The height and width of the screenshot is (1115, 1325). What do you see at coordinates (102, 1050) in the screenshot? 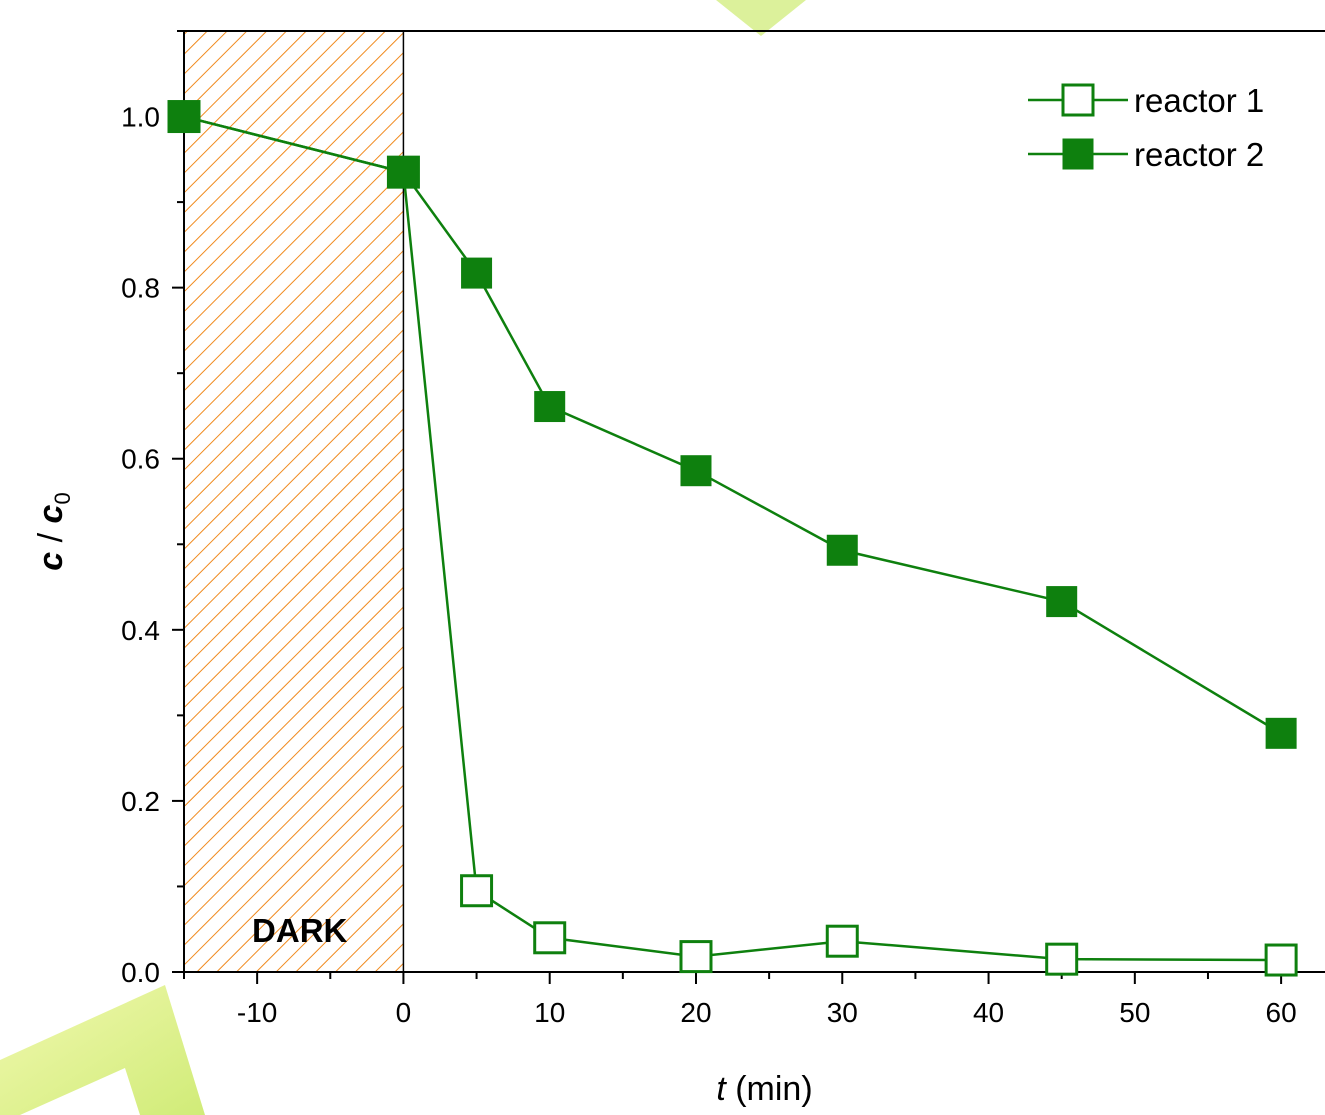
I see `decor-frame` at bounding box center [102, 1050].